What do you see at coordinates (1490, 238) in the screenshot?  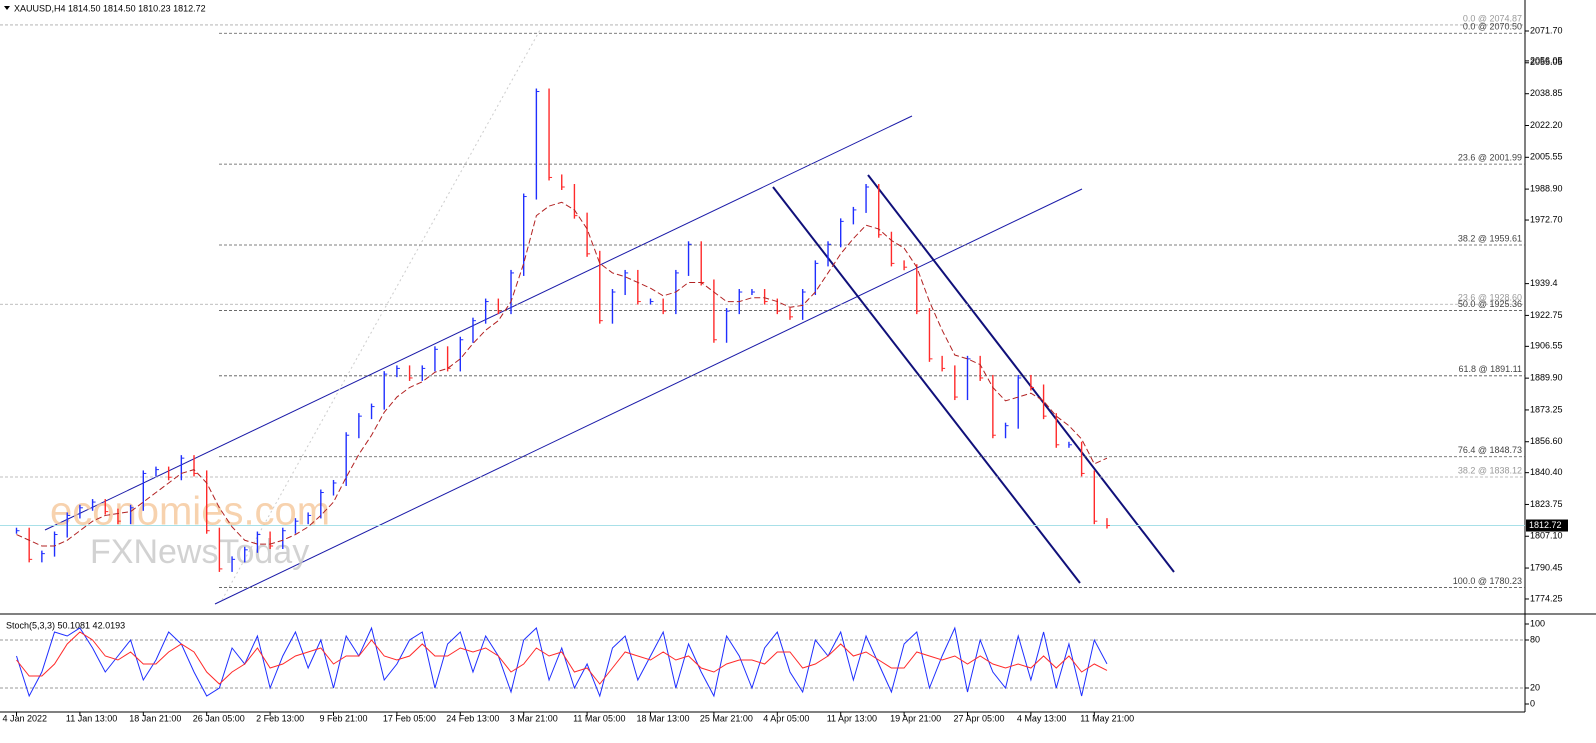 I see `fib-label: 38.2 @ 1959.61` at bounding box center [1490, 238].